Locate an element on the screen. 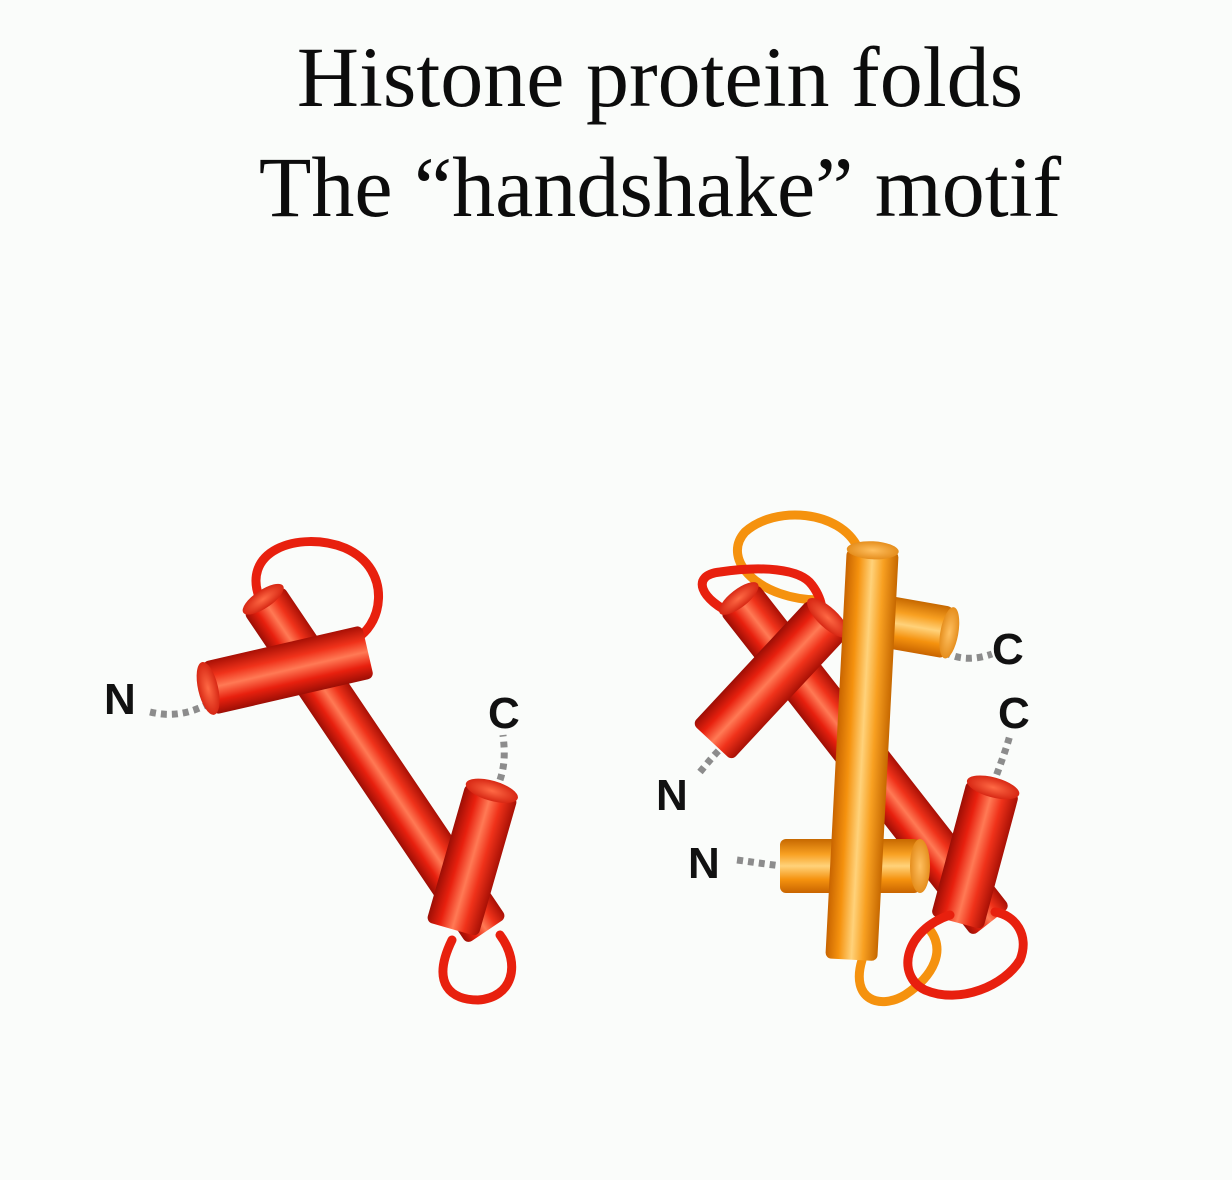 This screenshot has width=1232, height=1180. dimer-orange-top-loop is located at coordinates (798, 557).